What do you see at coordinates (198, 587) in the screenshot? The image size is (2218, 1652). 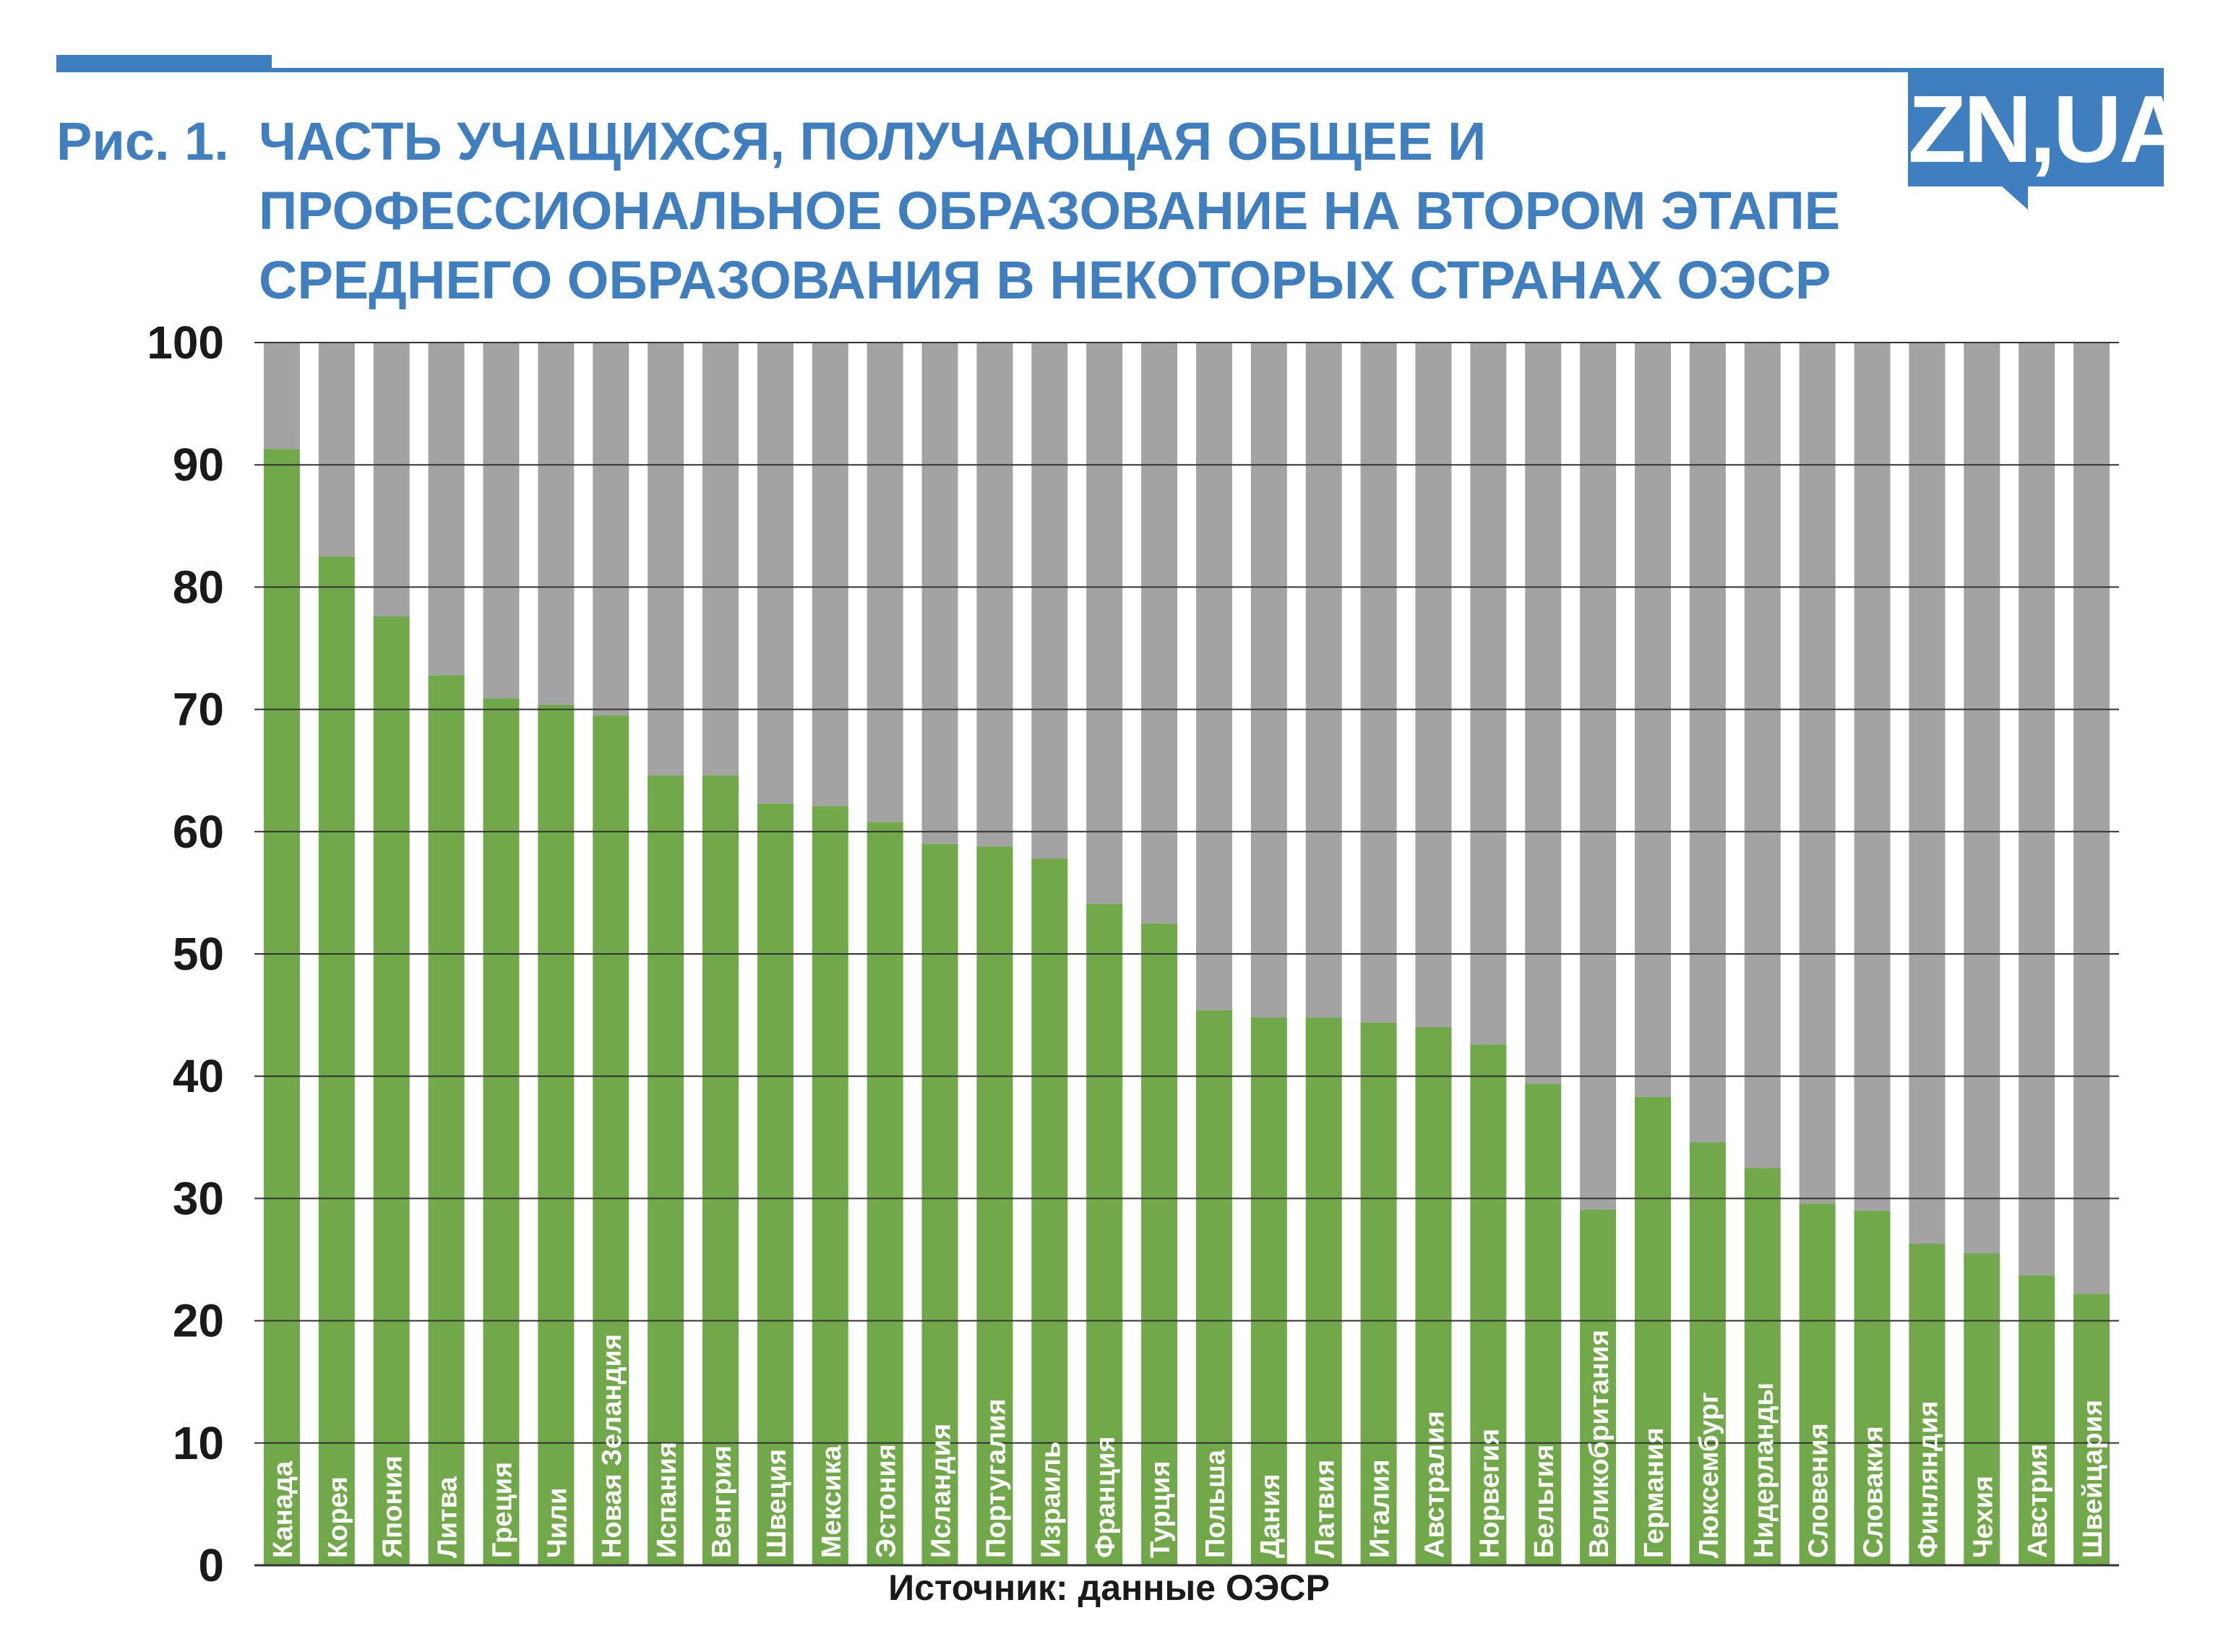 I see `y-tick-label: 80` at bounding box center [198, 587].